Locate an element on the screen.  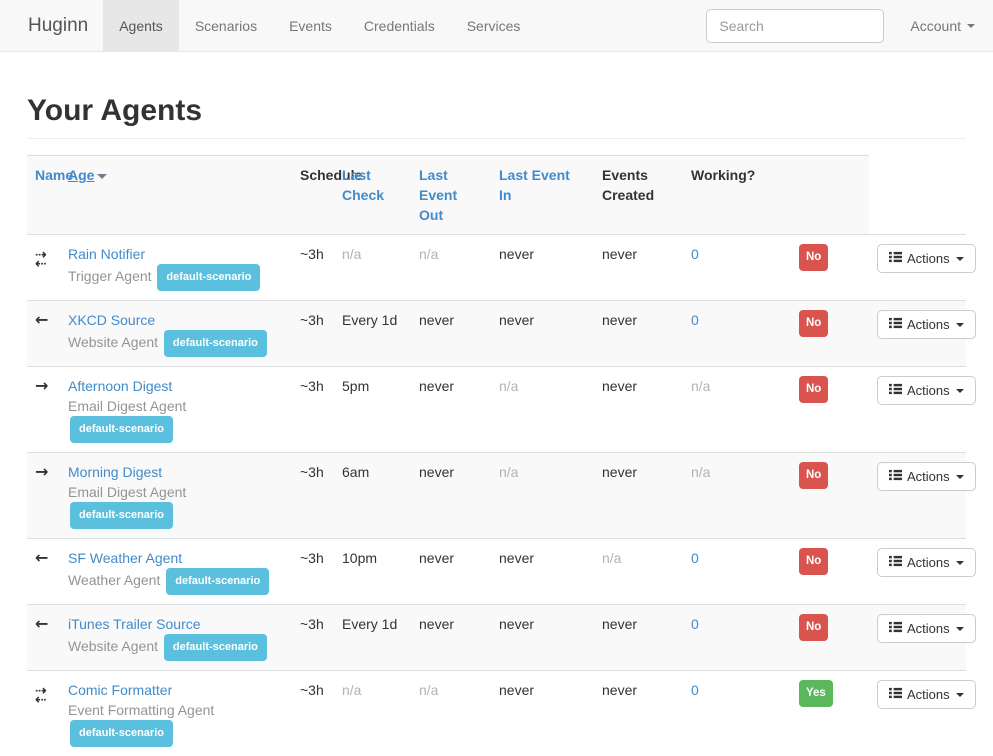
nav-item-credentials: Credentials is located at coordinates (399, 25).